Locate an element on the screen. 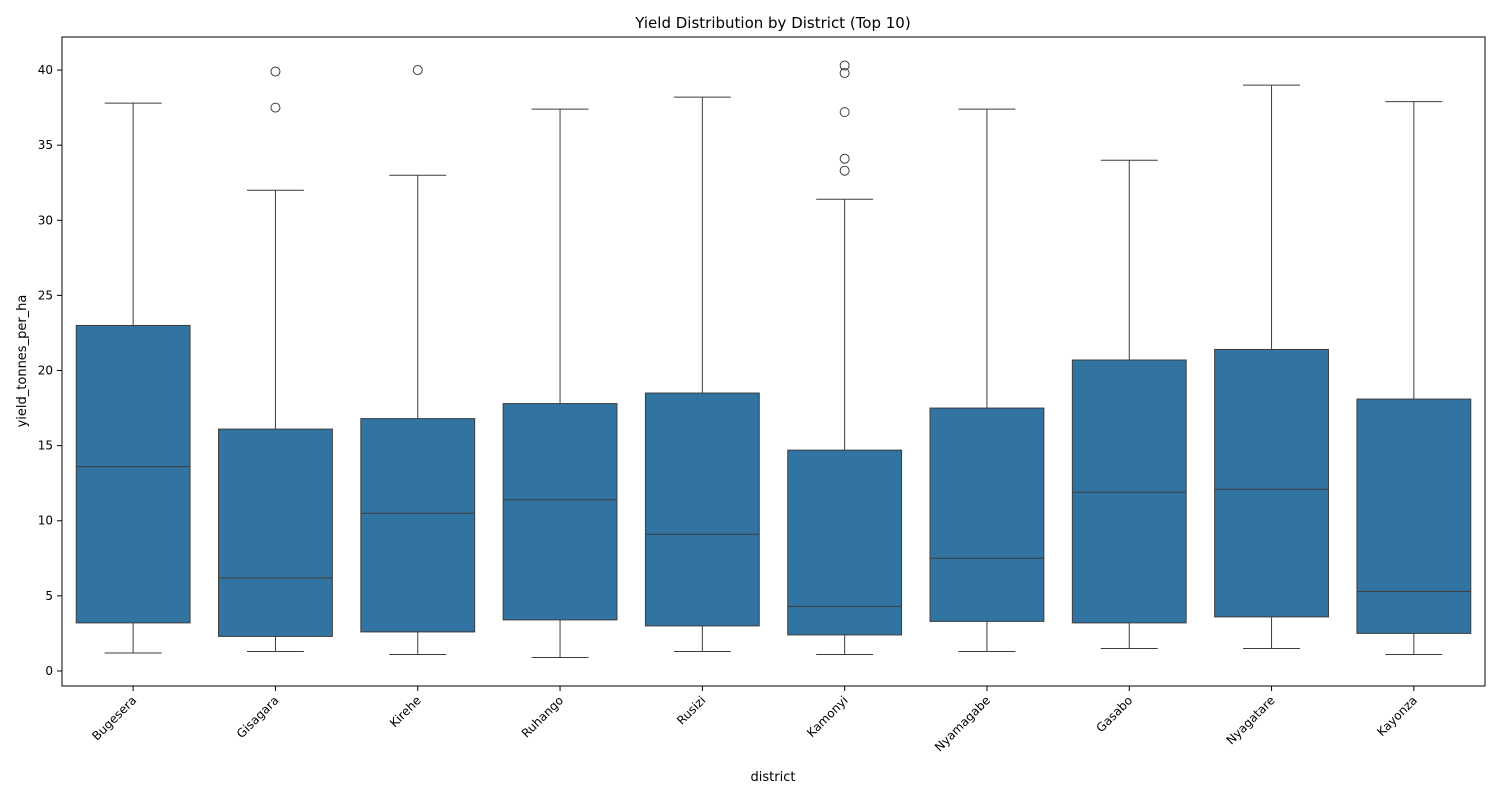 This screenshot has height=800, width=1500. y-tick-label: 10 is located at coordinates (45, 521).